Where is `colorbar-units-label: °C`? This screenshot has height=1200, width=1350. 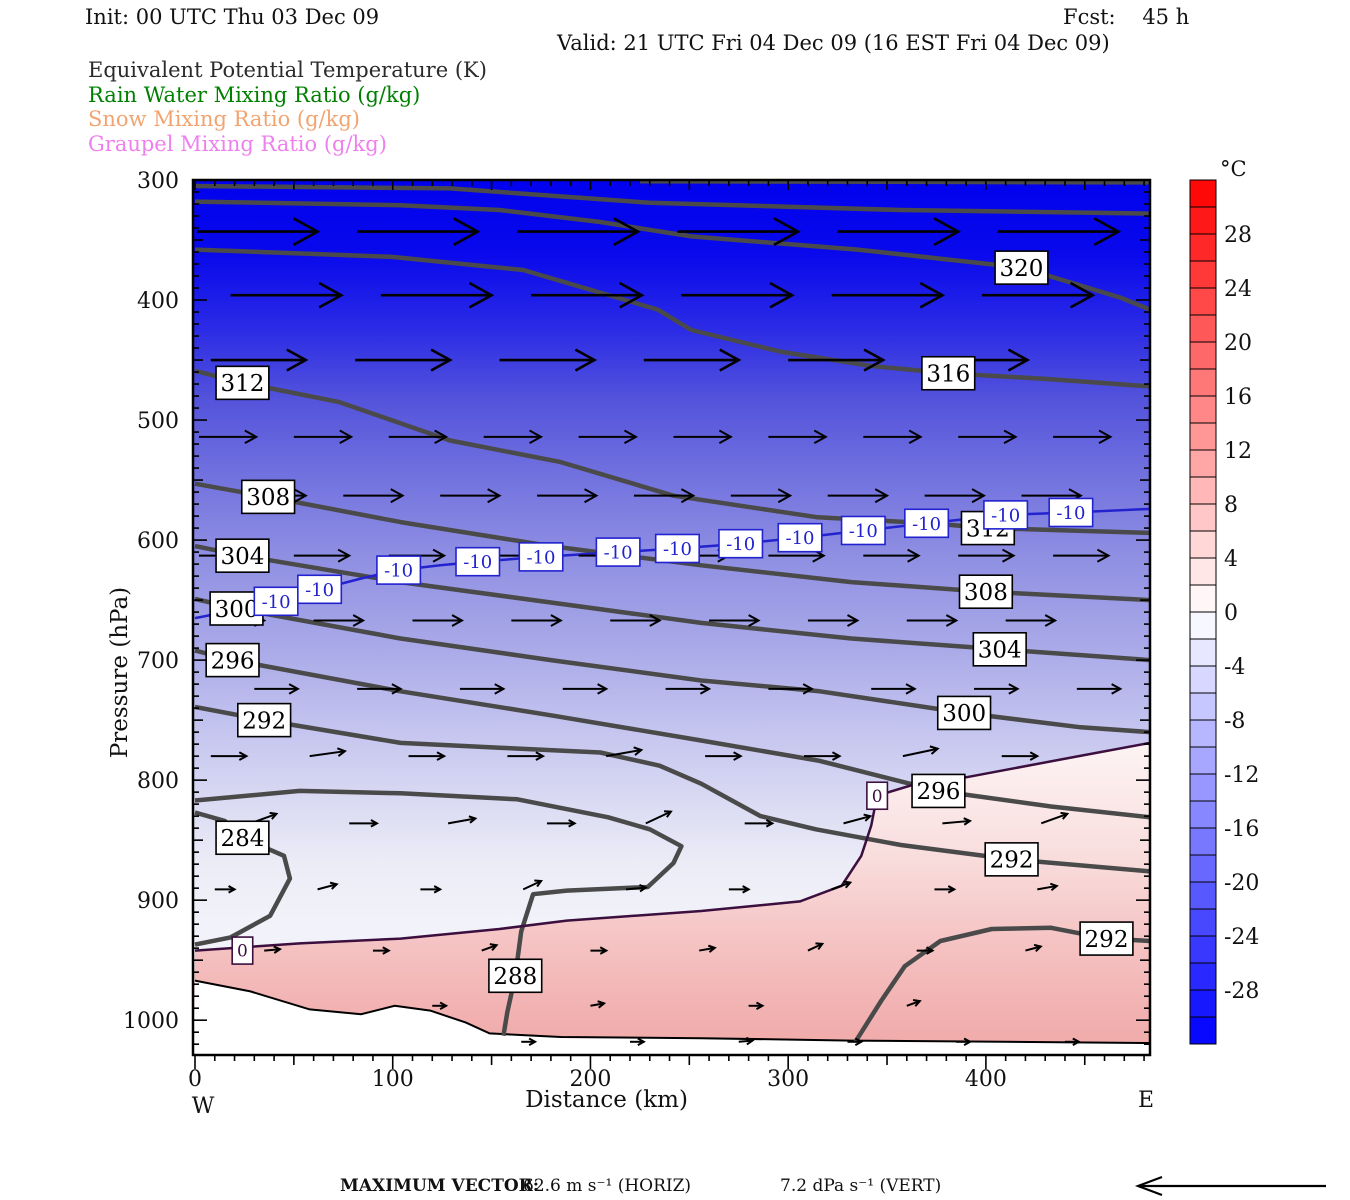
colorbar-units-label: °C is located at coordinates (1233, 169).